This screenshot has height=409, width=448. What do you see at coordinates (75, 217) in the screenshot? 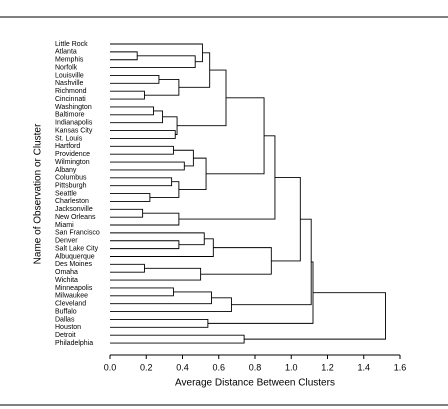
I see `leaf-label: New Orleans` at bounding box center [75, 217].